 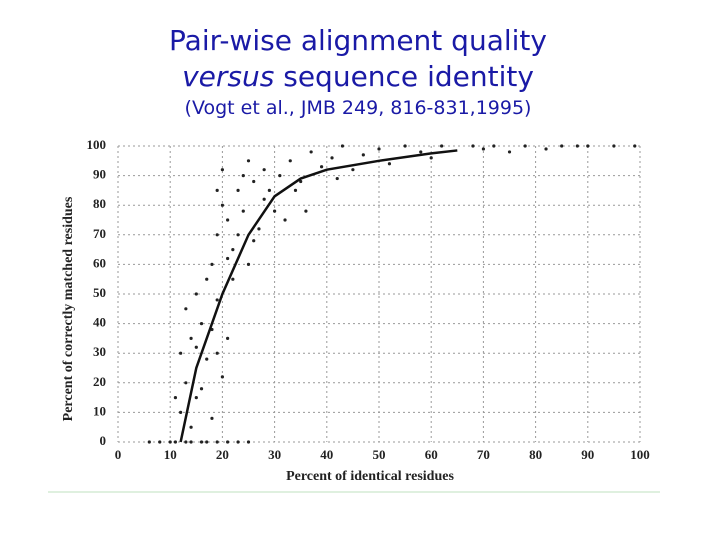 I want to click on y-tick-label: 20, so click(x=99, y=381).